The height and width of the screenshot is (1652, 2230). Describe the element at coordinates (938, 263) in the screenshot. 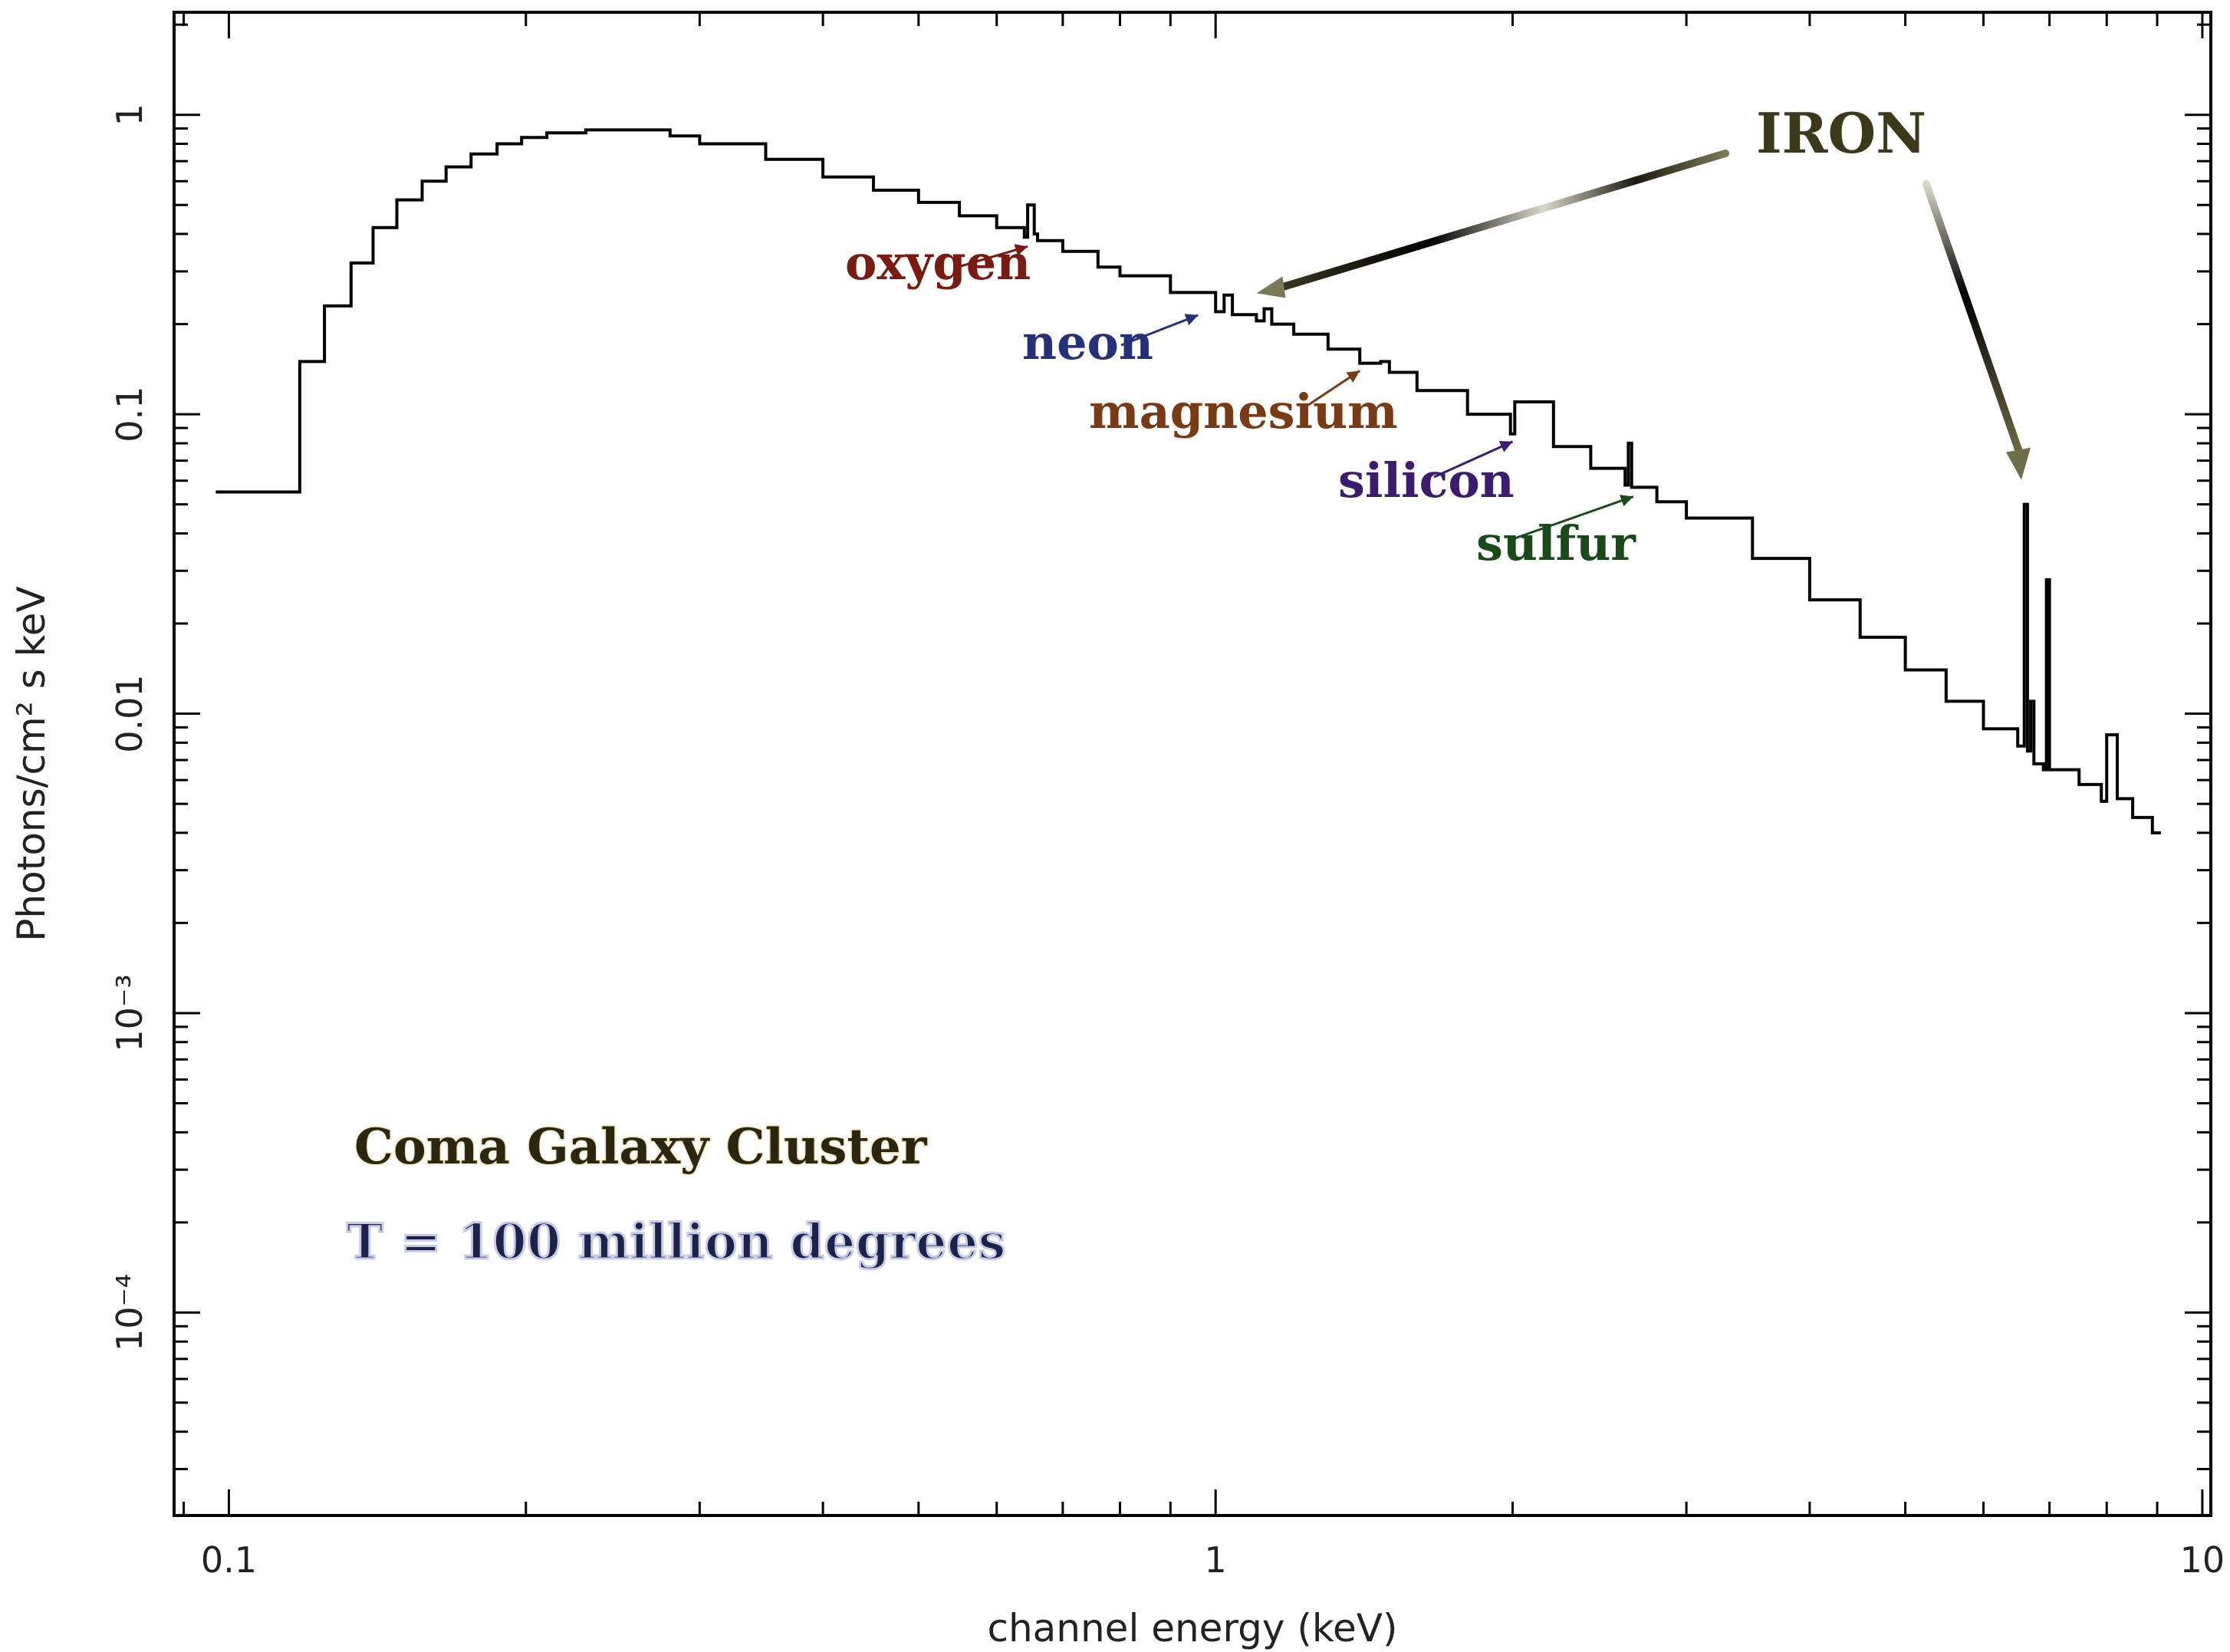

I see `annotation-oxygen: oxygen` at that location.